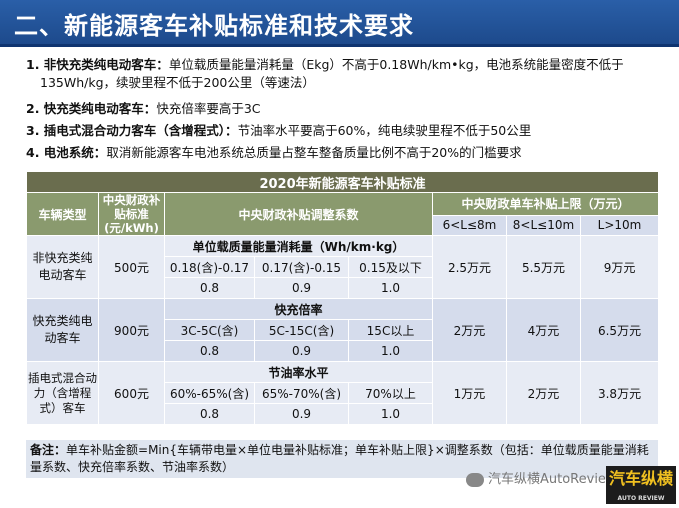  Describe the element at coordinates (298, 214) in the screenshot. I see `header-adjust-coef: 中央财政补贴调整系数` at that location.